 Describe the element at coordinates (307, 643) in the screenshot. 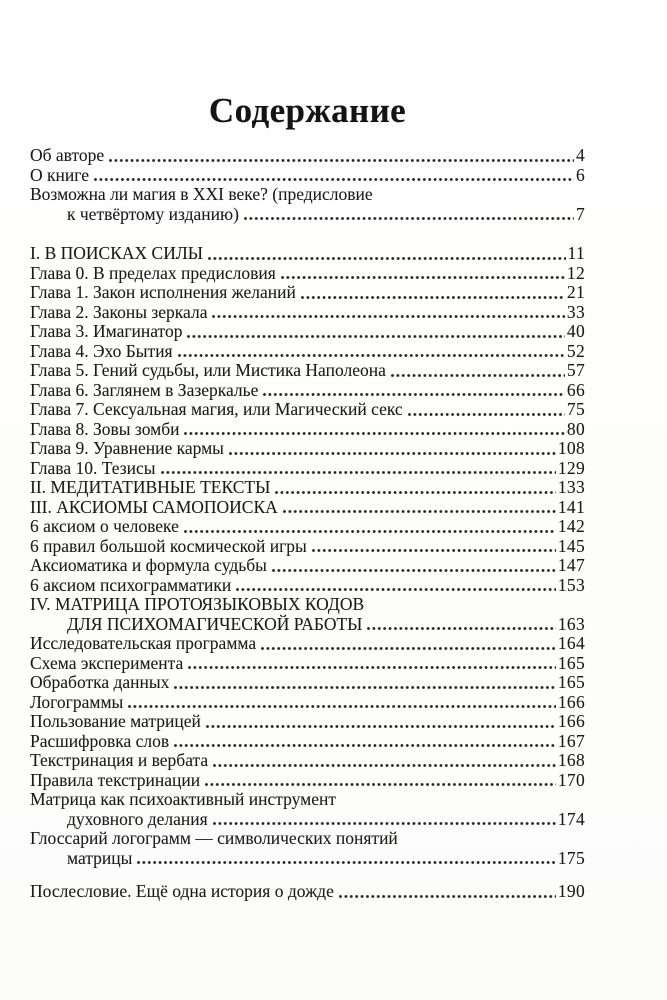

I see `toc-entry: Исследовательская программа 164` at that location.